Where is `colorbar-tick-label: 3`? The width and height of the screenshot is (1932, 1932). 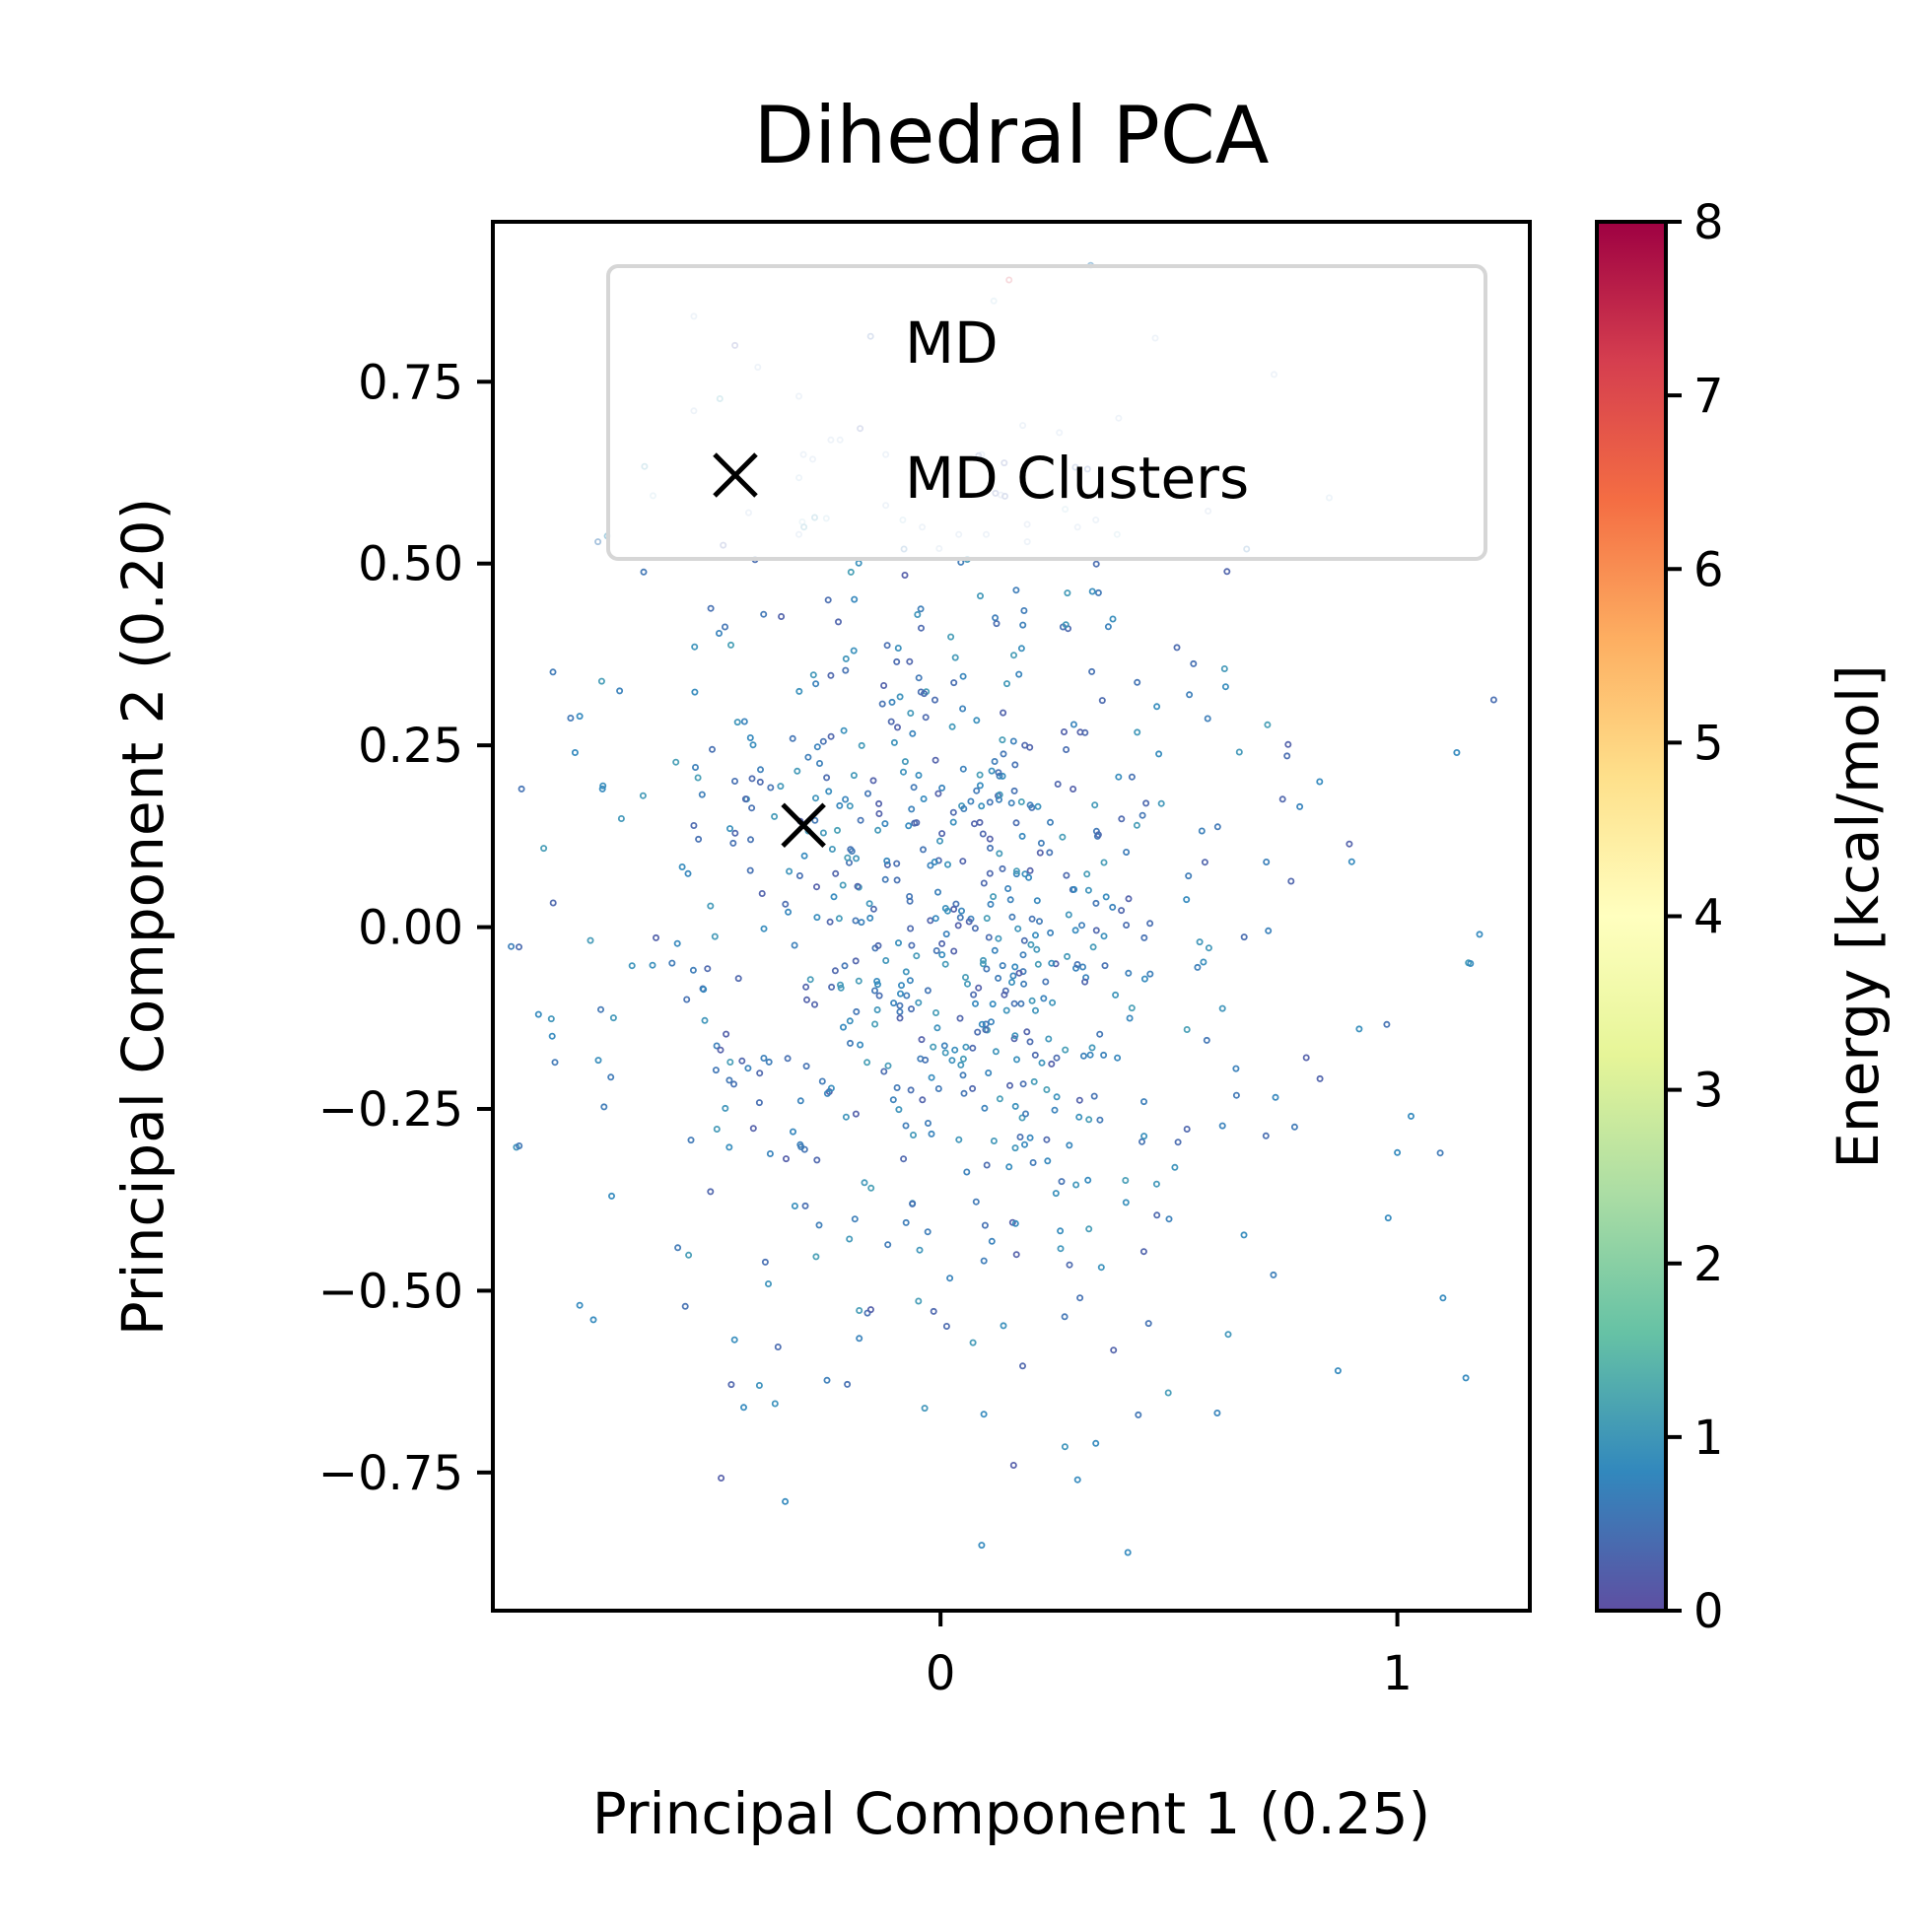
colorbar-tick-label: 3 is located at coordinates (1709, 1092).